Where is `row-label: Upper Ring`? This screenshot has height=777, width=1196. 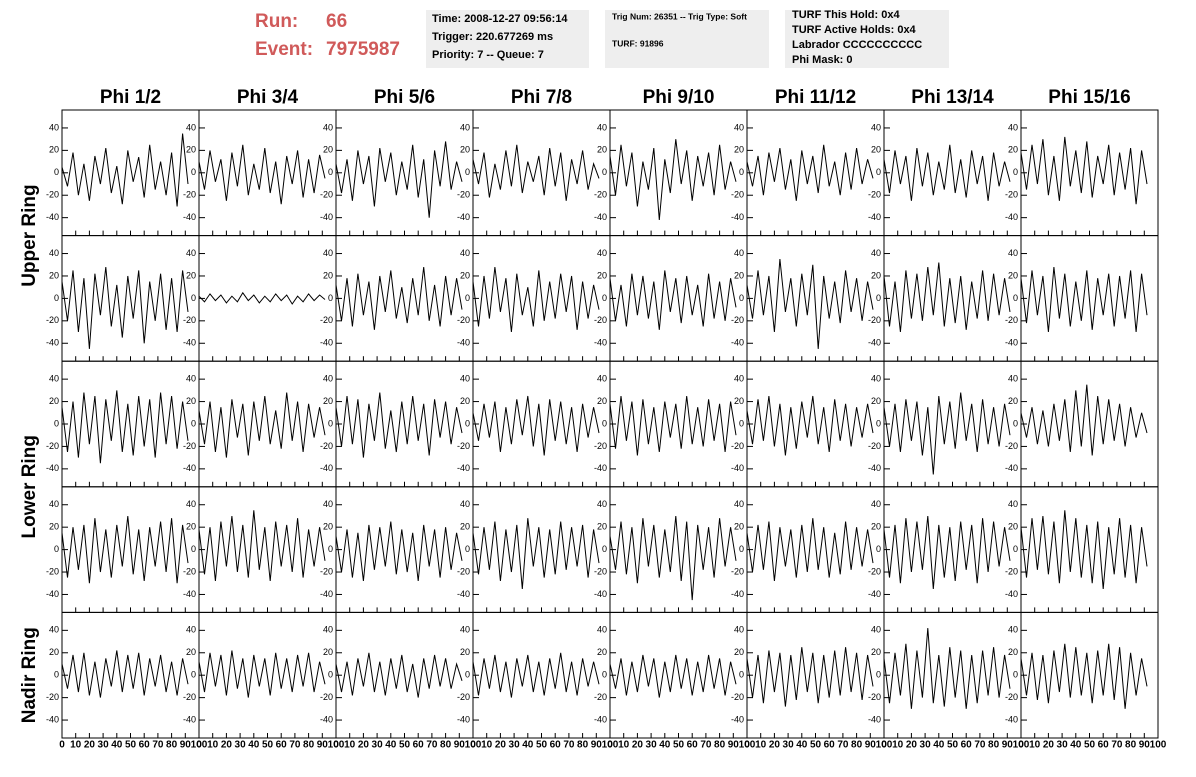
row-label: Upper Ring is located at coordinates (29, 235).